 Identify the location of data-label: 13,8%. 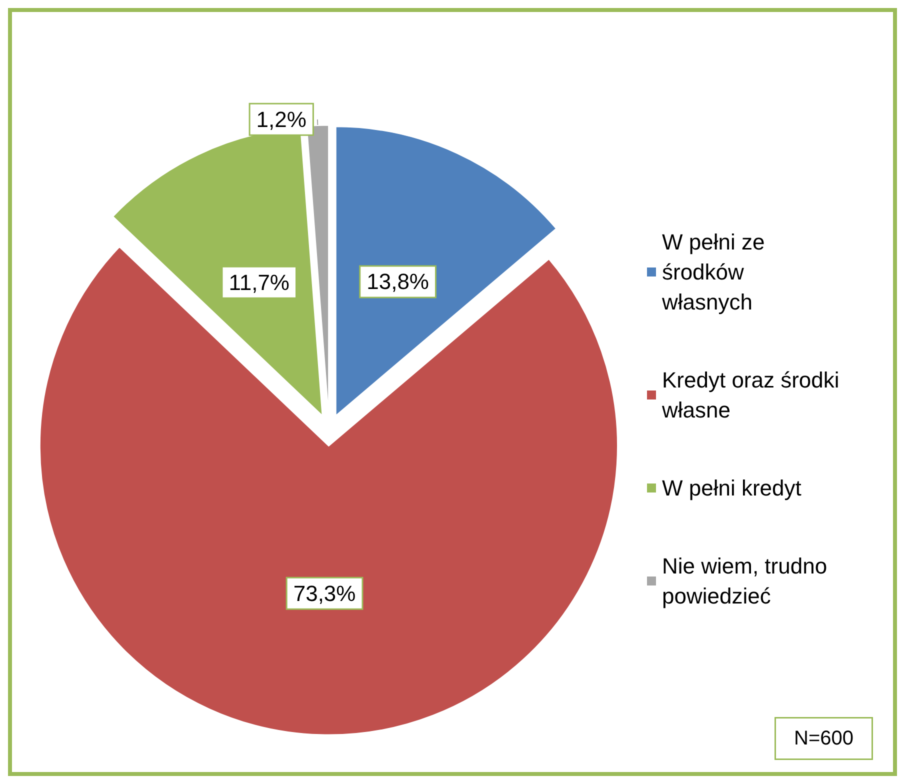
(397, 281).